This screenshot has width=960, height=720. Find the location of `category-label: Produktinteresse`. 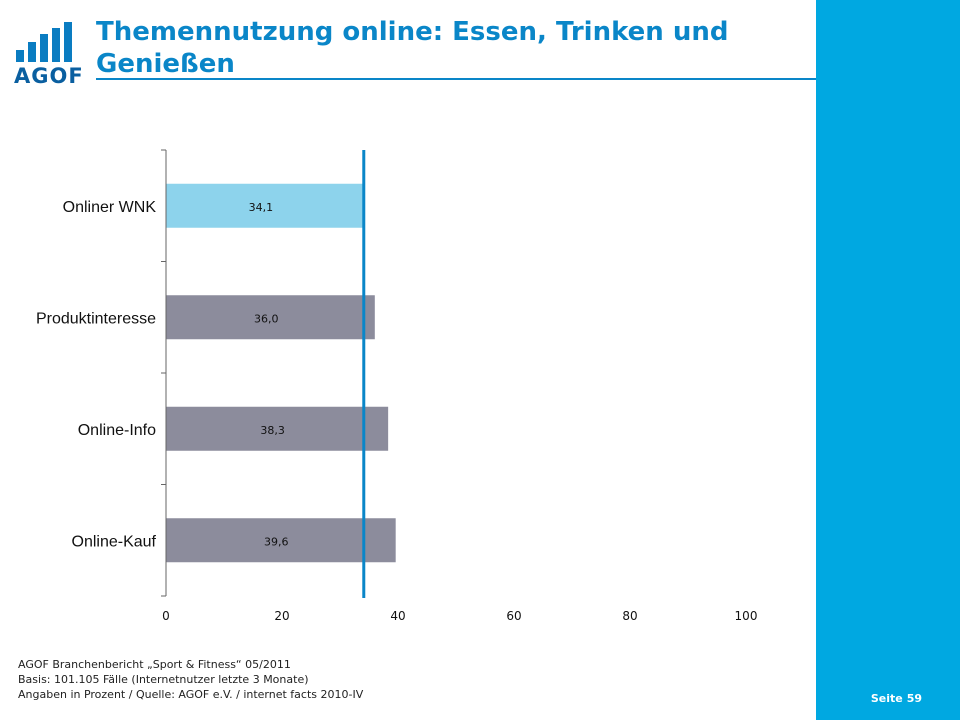

category-label: Produktinteresse is located at coordinates (96, 318).